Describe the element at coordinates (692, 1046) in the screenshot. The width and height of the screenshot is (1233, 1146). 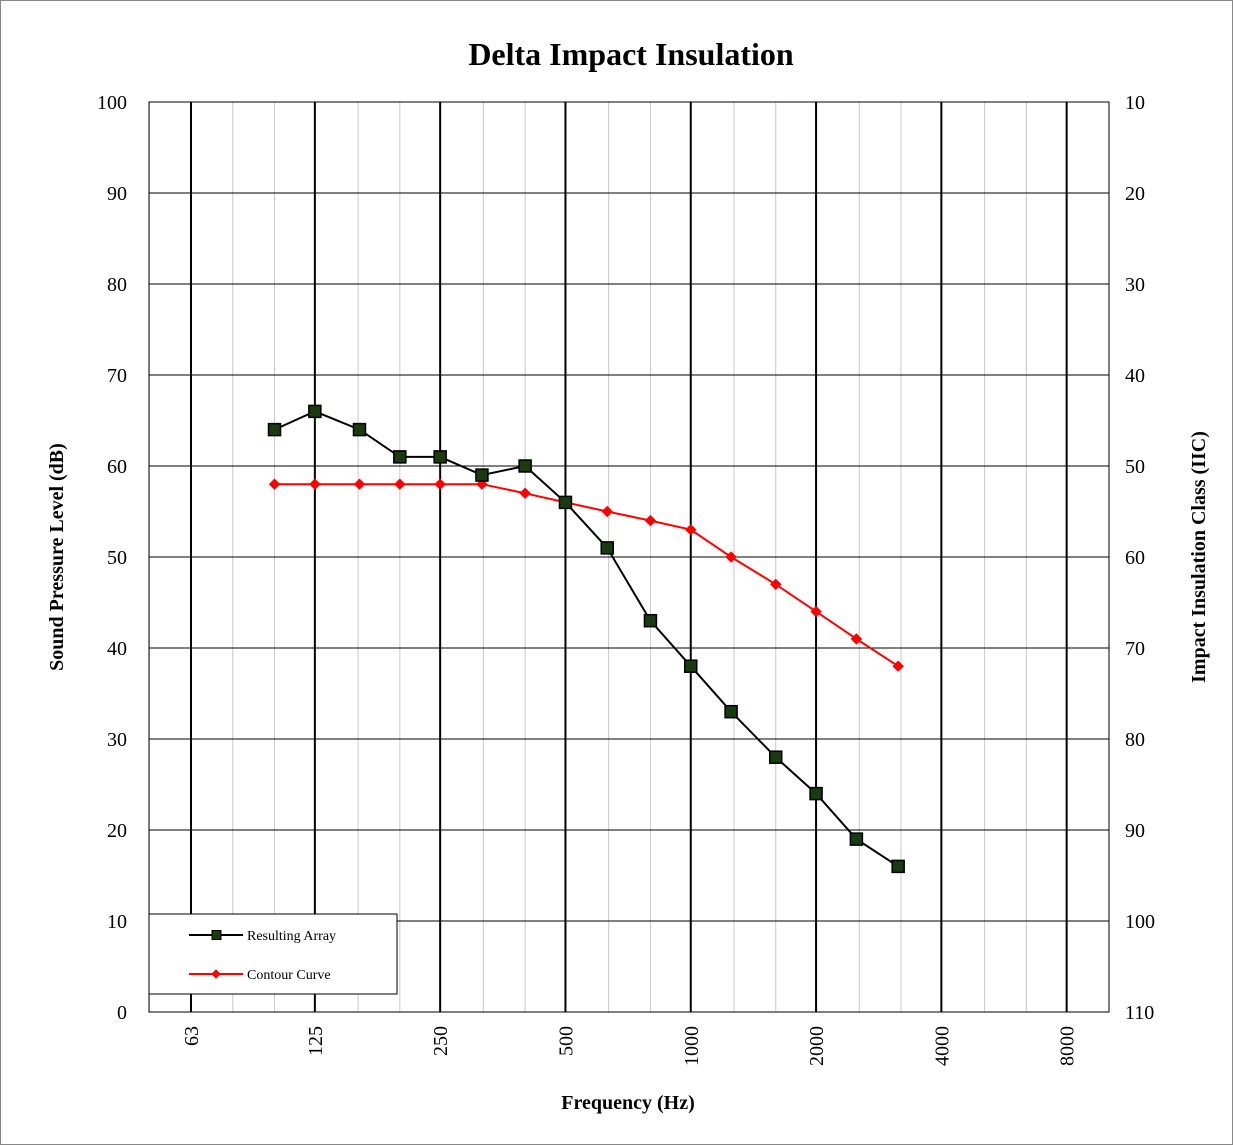
I see `x-tick-label: 1000` at that location.